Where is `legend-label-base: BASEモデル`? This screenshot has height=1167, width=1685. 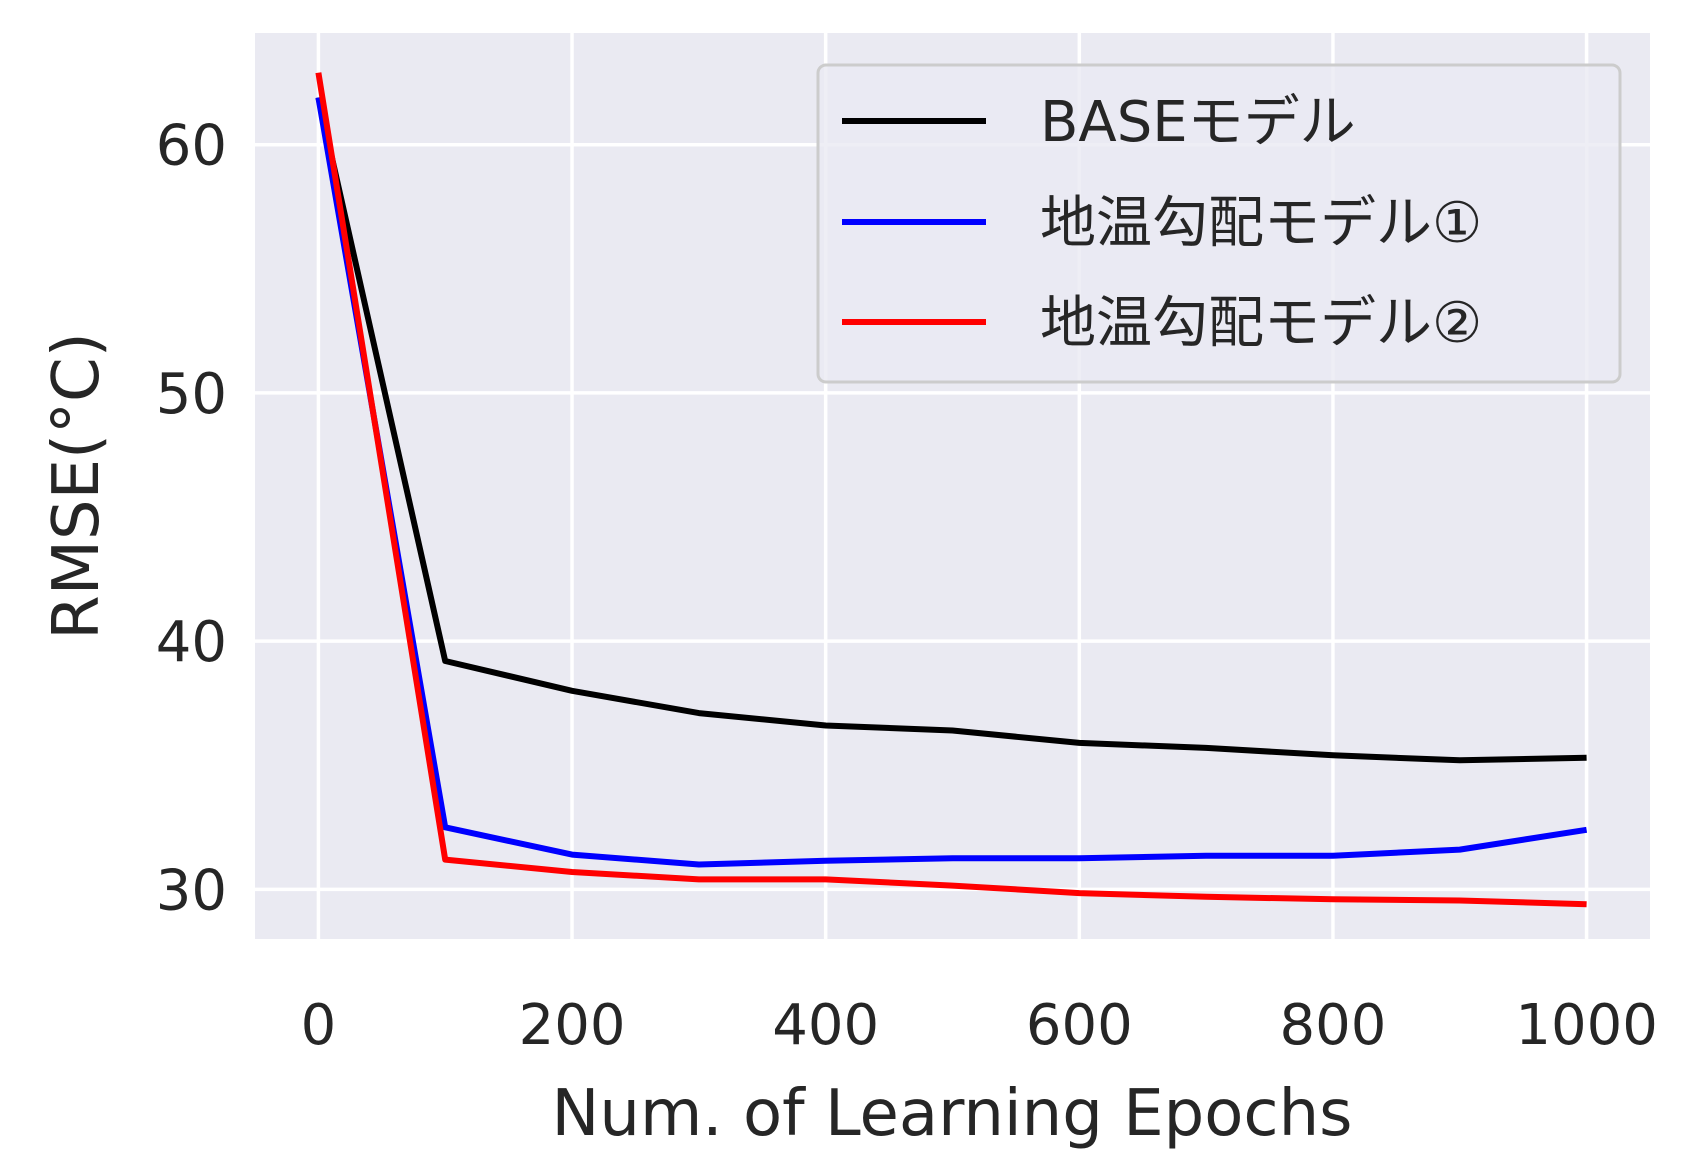 legend-label-base: BASEモデル is located at coordinates (1198, 122).